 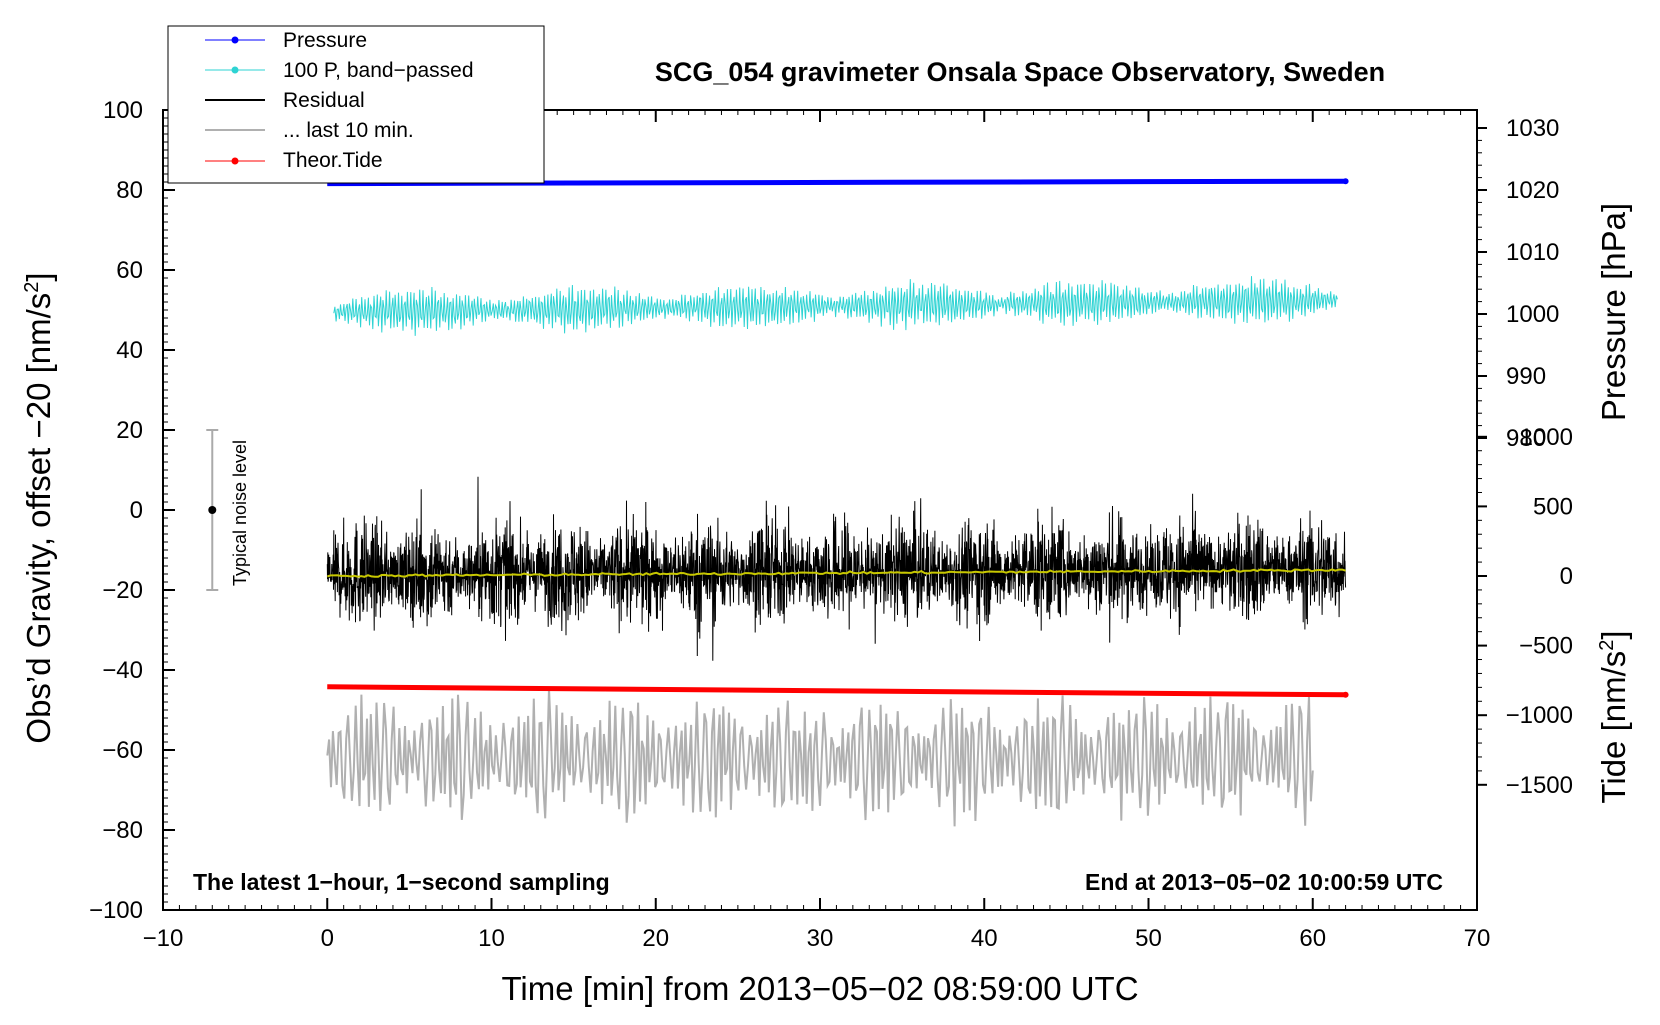 I want to click on legend-label-last-10-min: ... last 10 min., so click(x=348, y=130).